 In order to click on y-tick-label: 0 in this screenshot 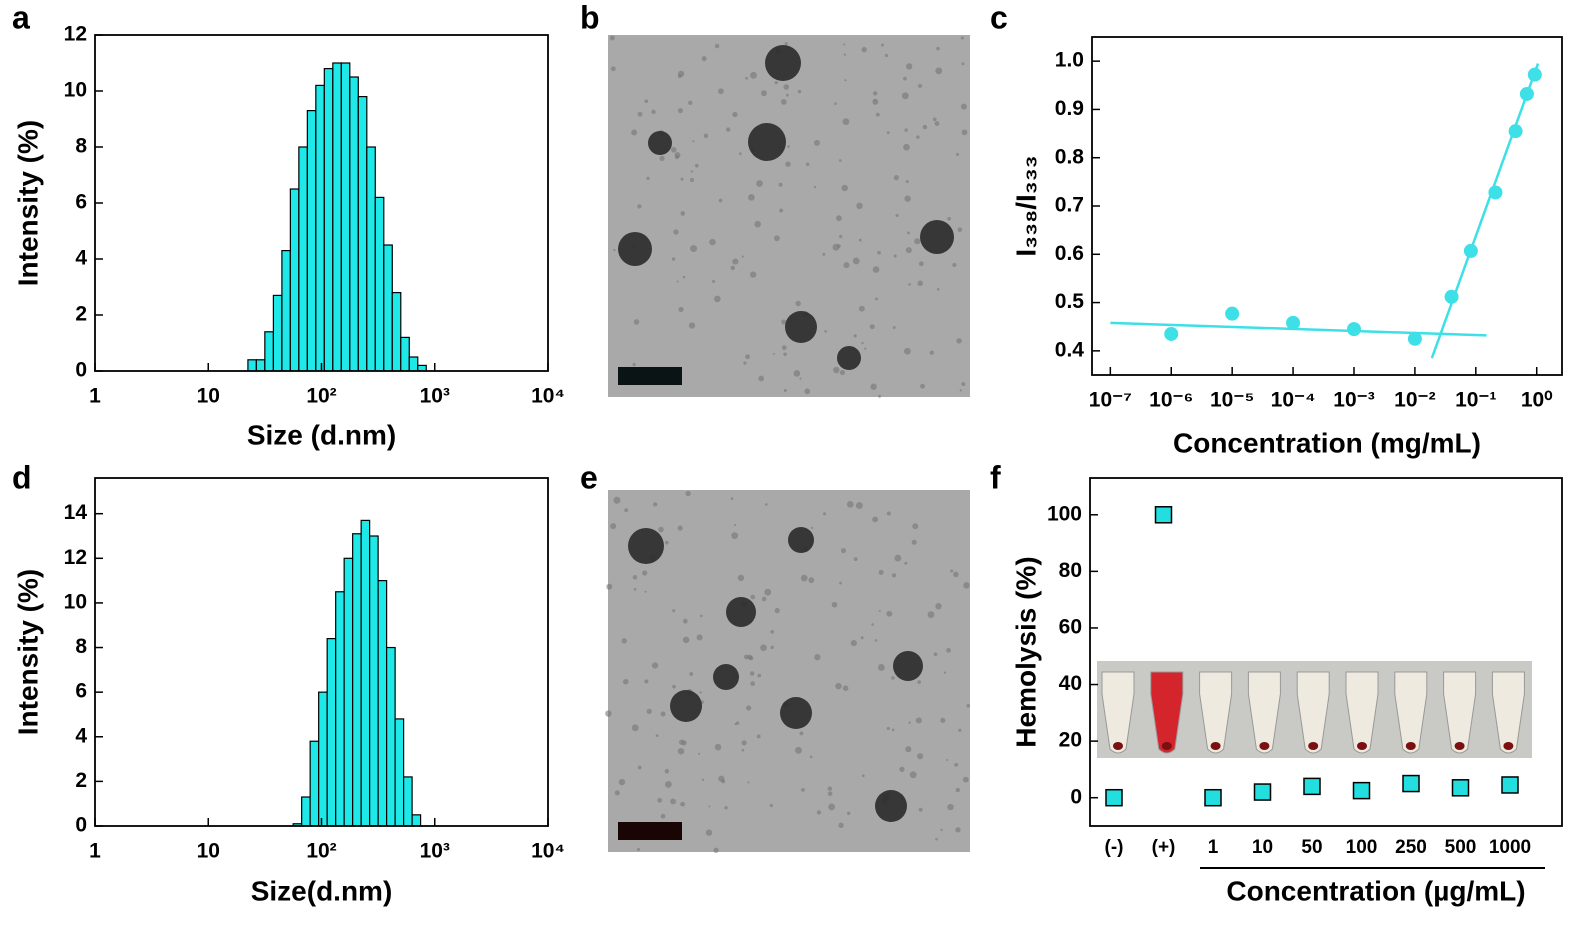, I will do `click(1076, 796)`.